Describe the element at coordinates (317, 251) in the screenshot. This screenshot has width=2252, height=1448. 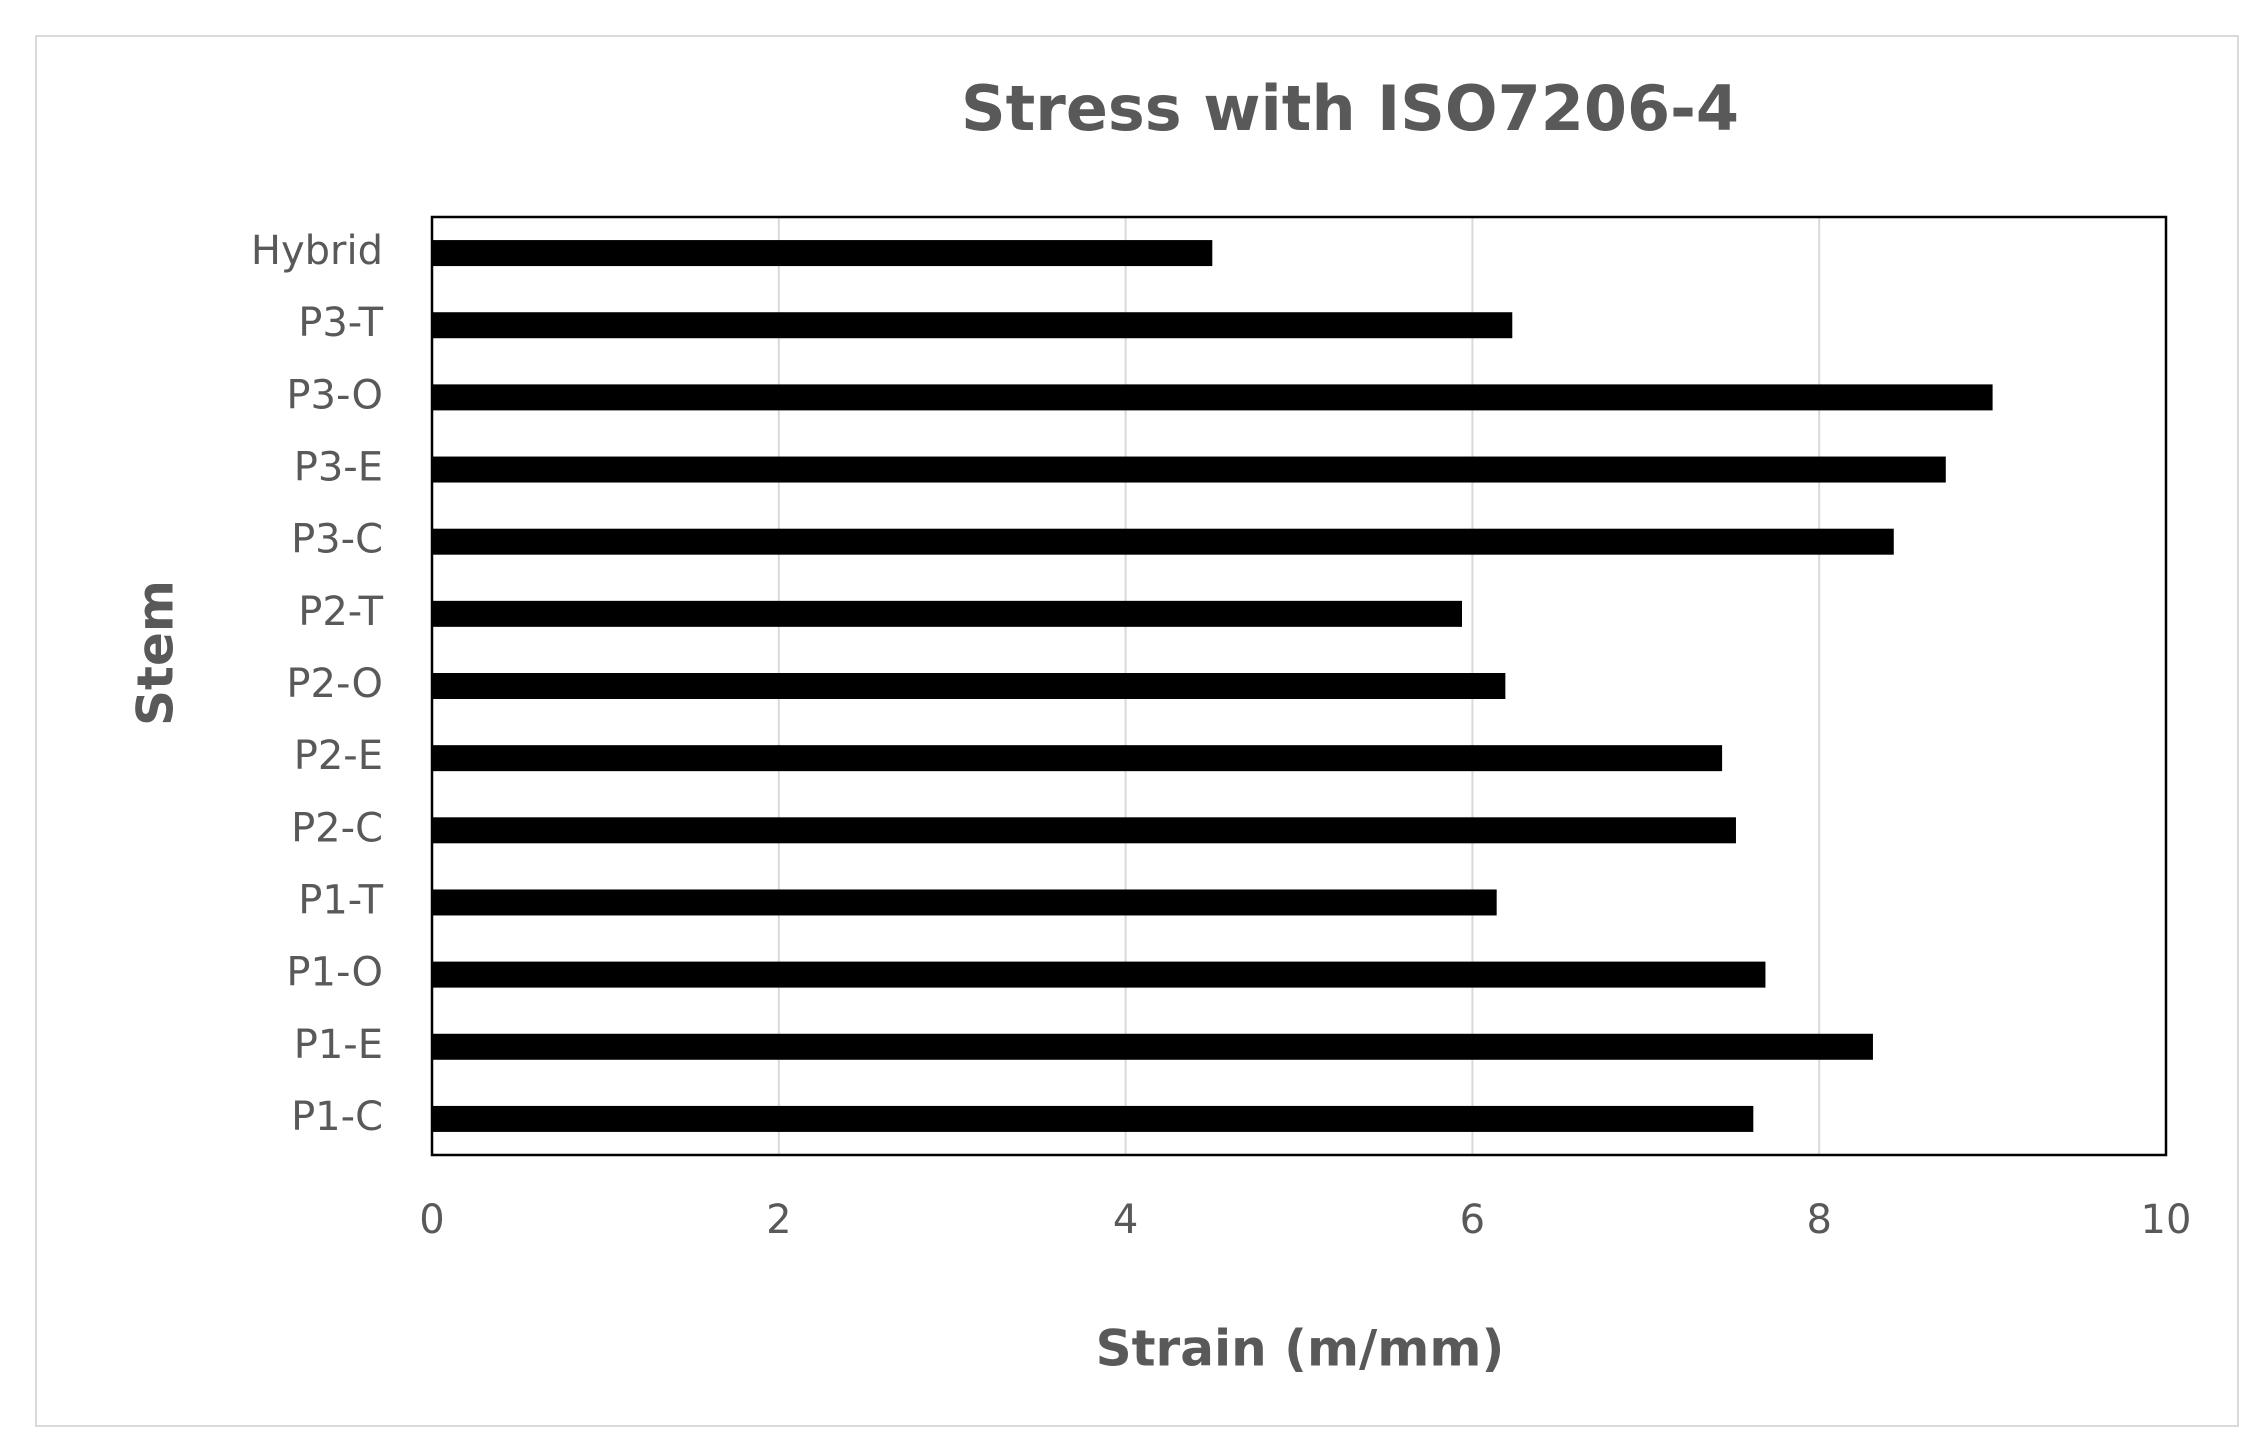
I see `y-tick-label: Hybrid` at that location.